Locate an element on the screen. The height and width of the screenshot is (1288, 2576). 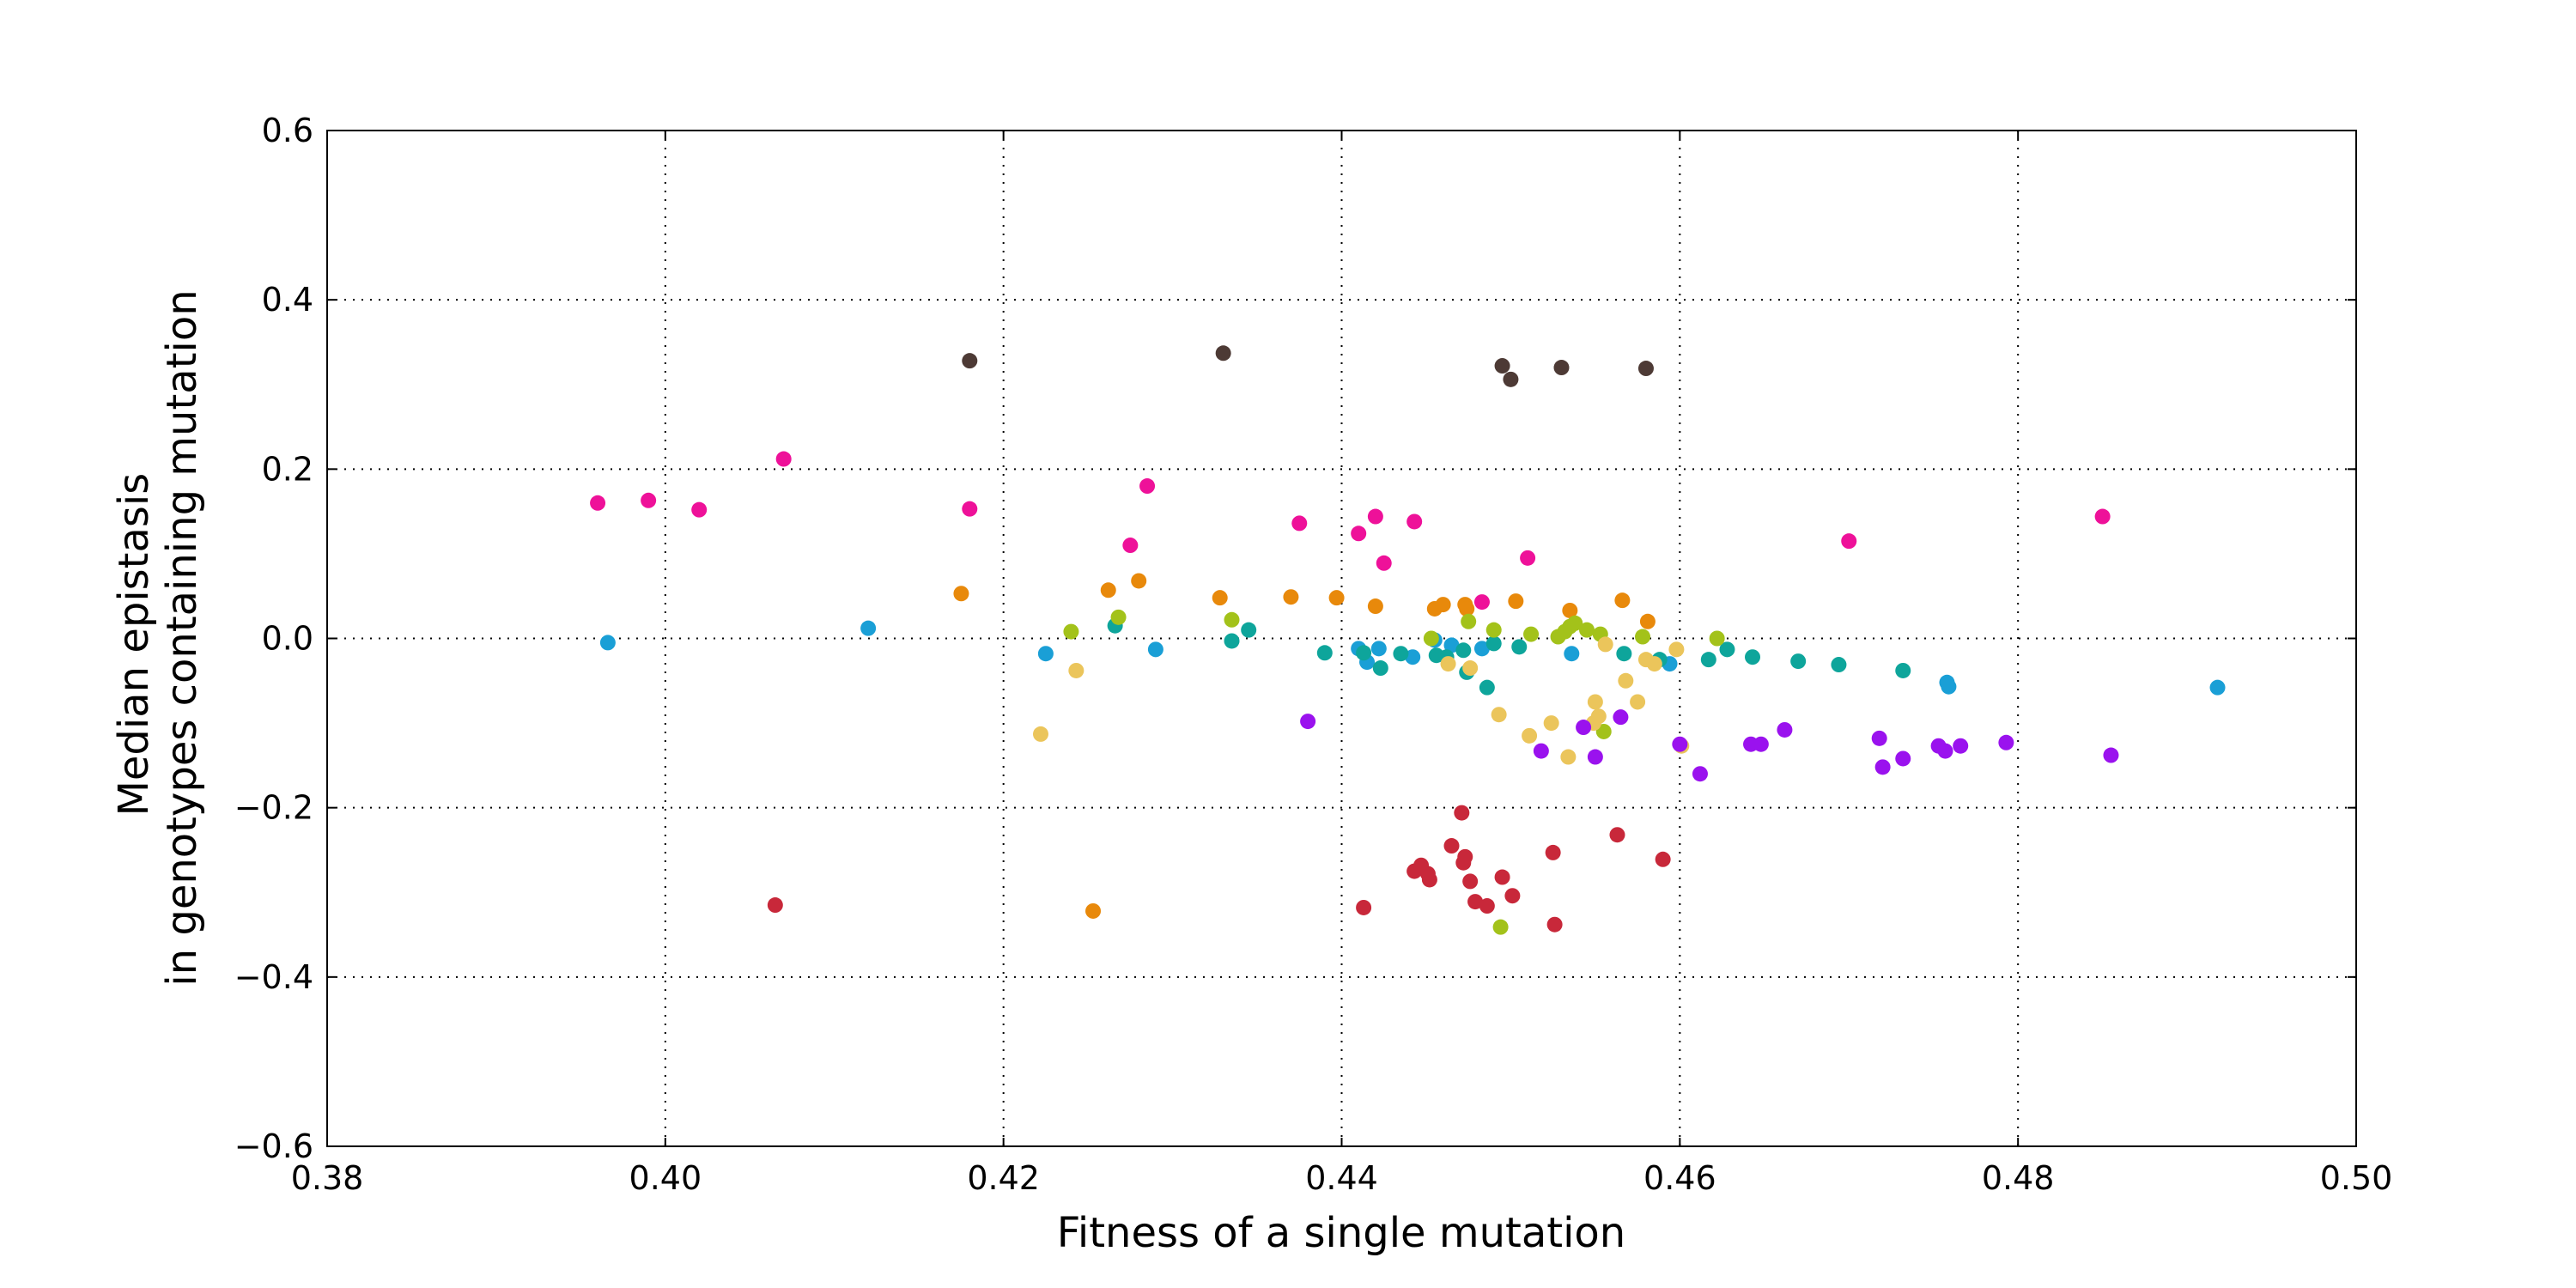
y-tick-label: −0.4 is located at coordinates (273, 977).